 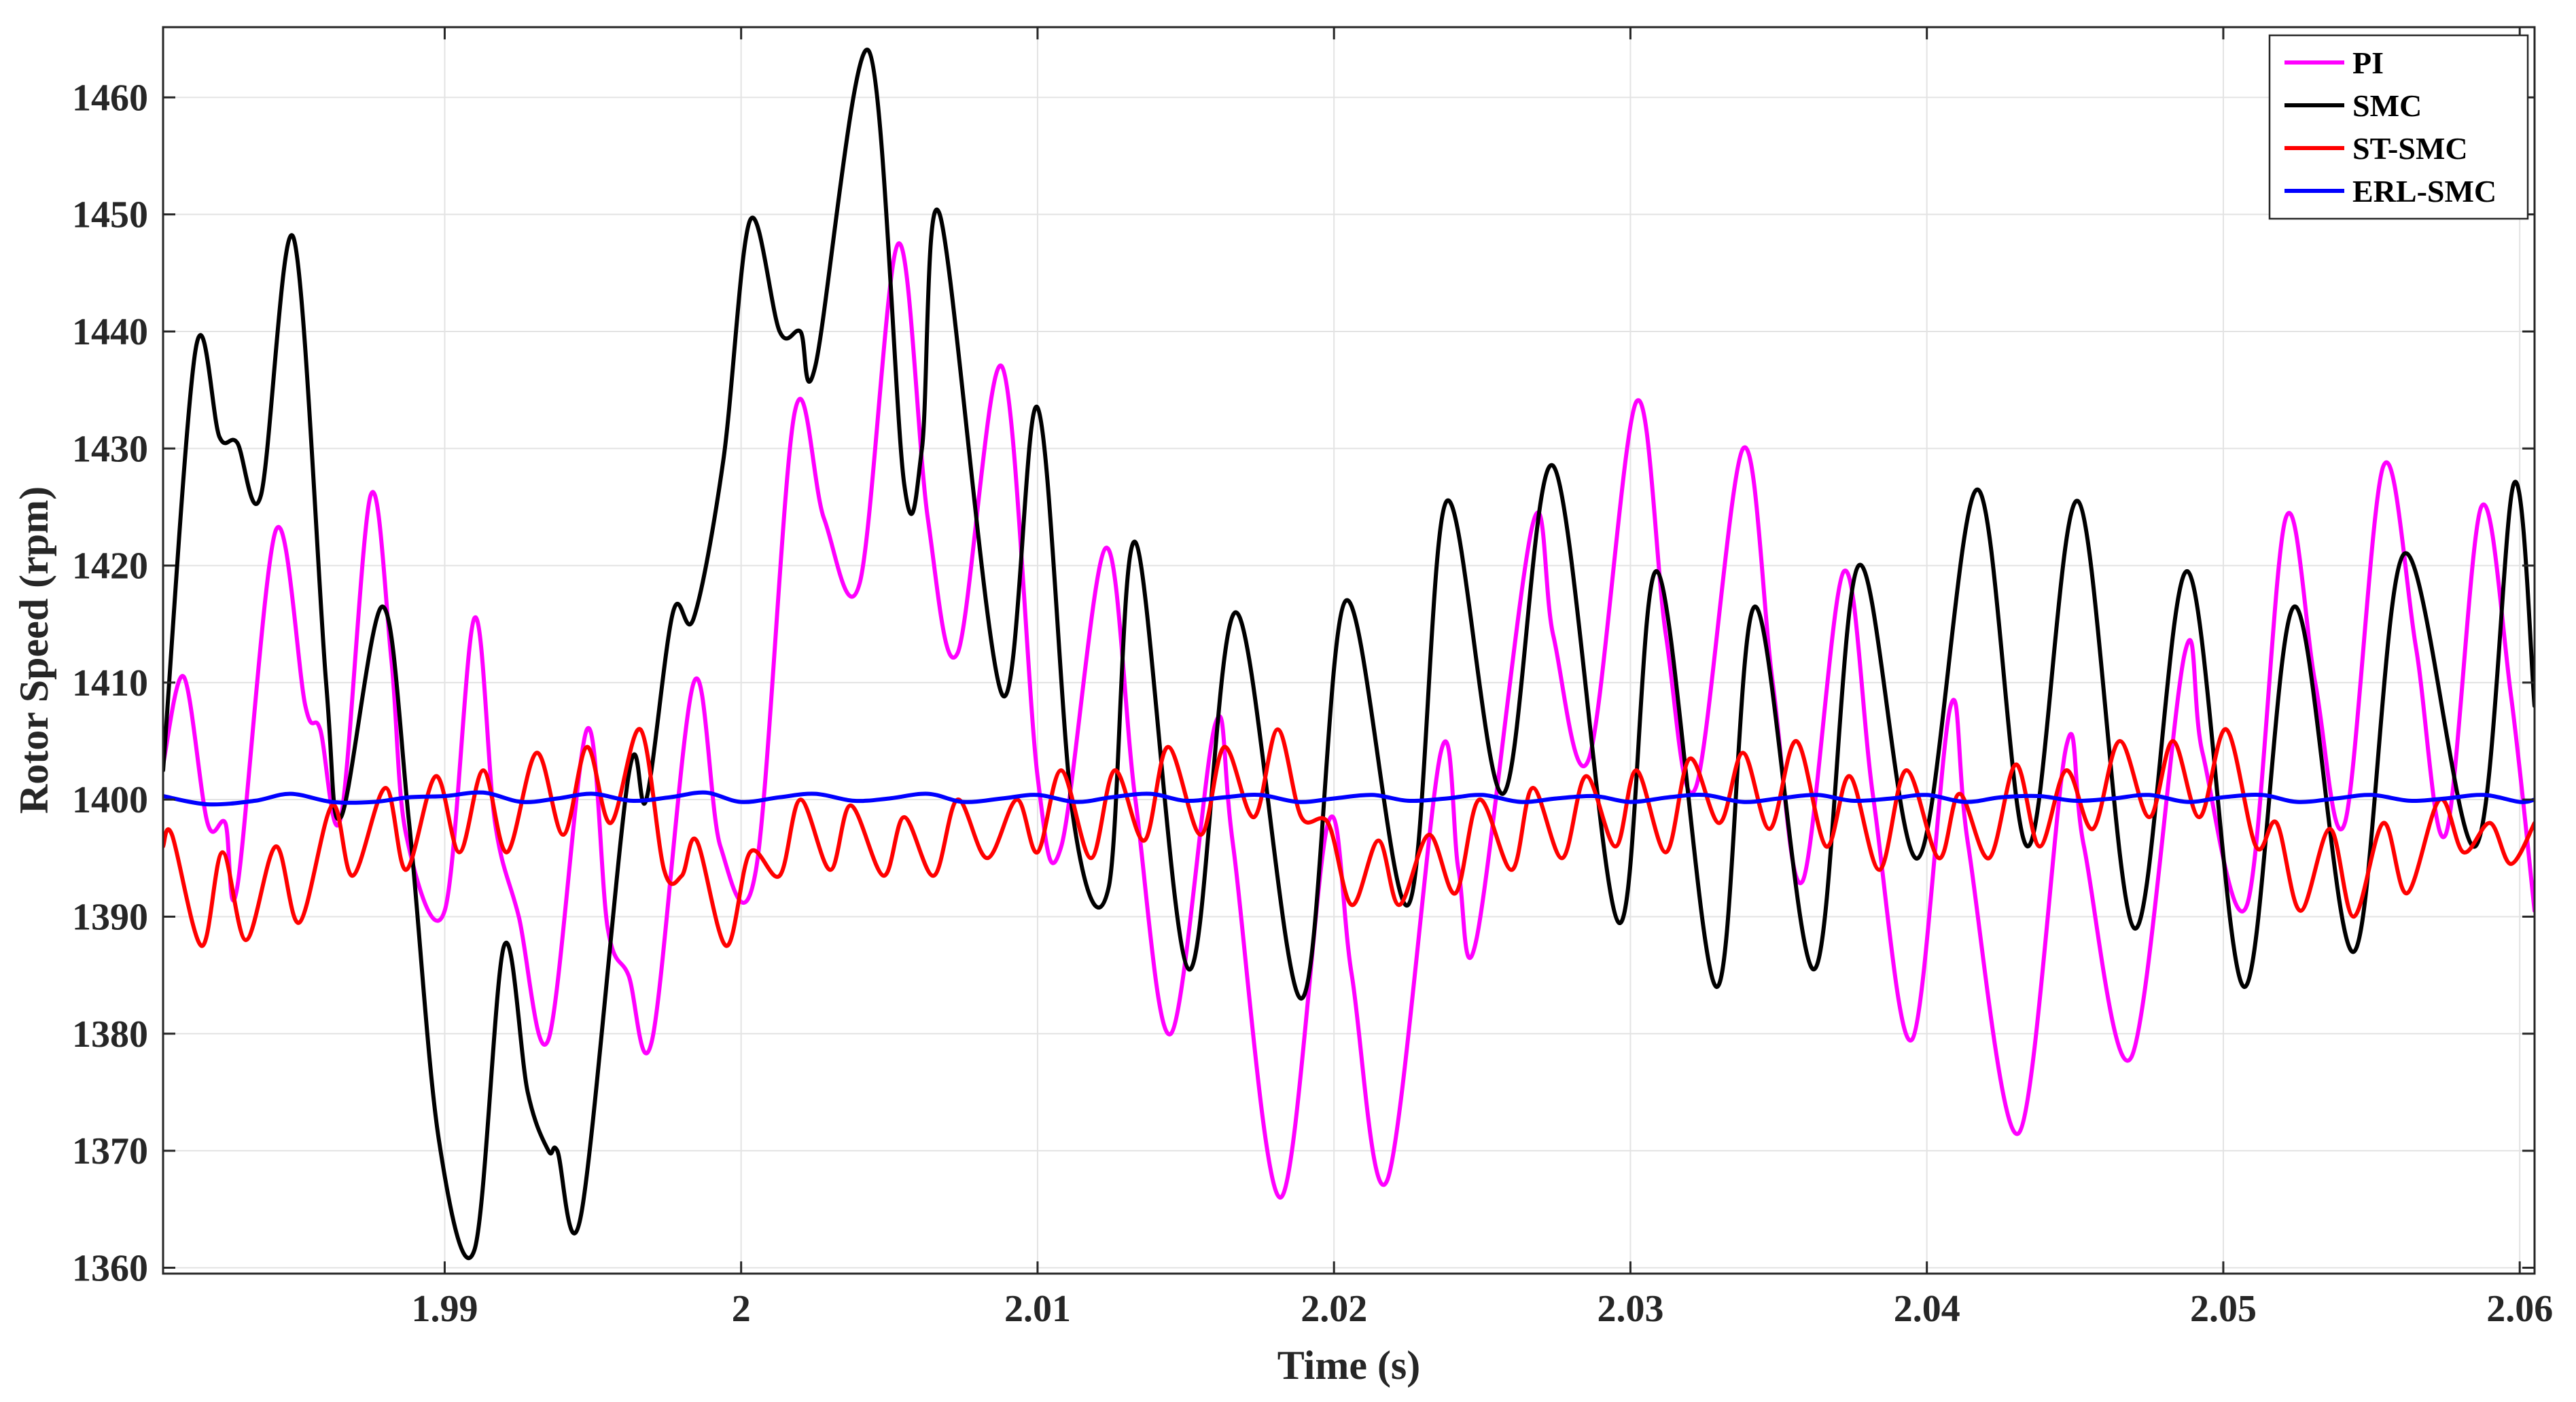 What do you see at coordinates (741, 1309) in the screenshot?
I see `x-tick-label: 2` at bounding box center [741, 1309].